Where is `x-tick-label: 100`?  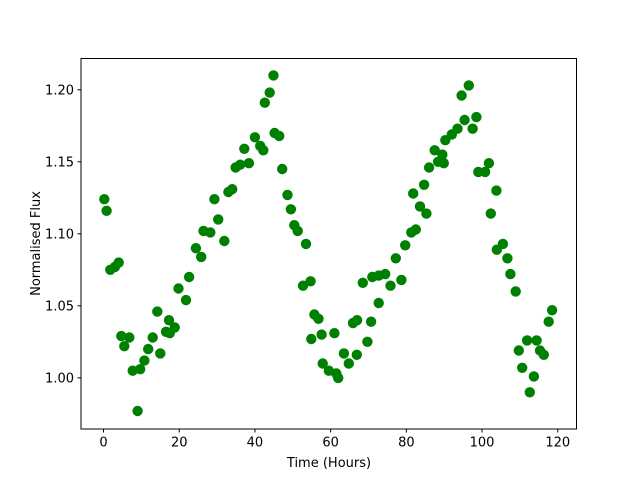
x-tick-label: 100 is located at coordinates (482, 443).